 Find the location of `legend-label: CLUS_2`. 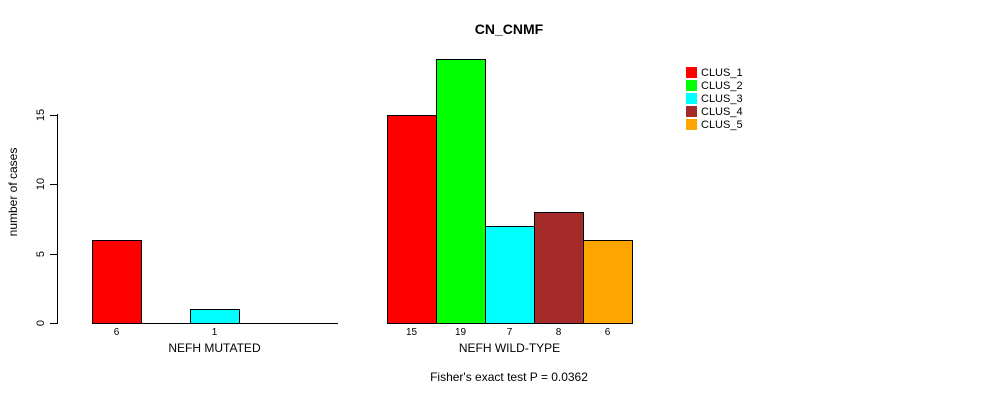

legend-label: CLUS_2 is located at coordinates (722, 85).